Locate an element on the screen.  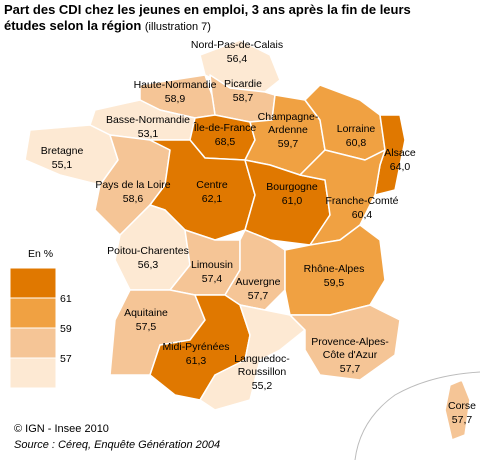
region-value: 61,3 is located at coordinates (196, 361).